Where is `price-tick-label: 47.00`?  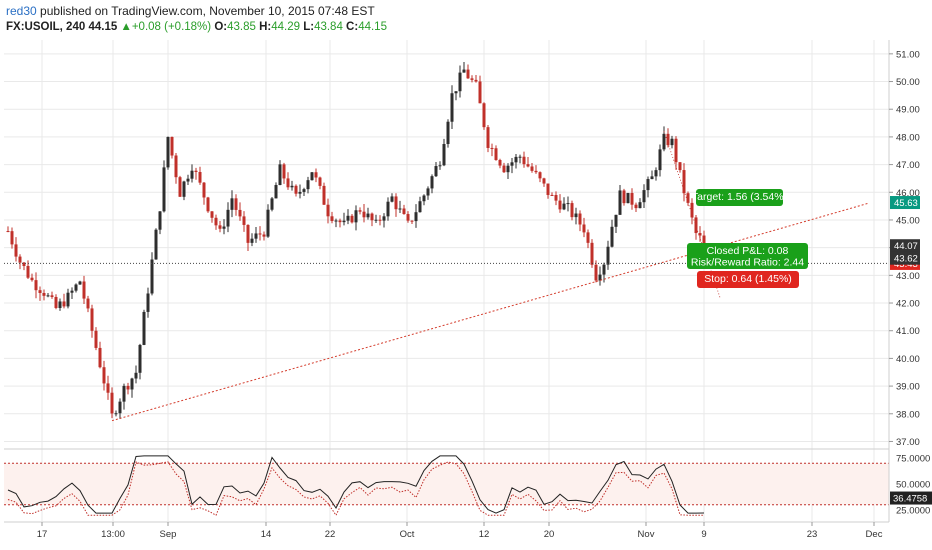 price-tick-label: 47.00 is located at coordinates (908, 165).